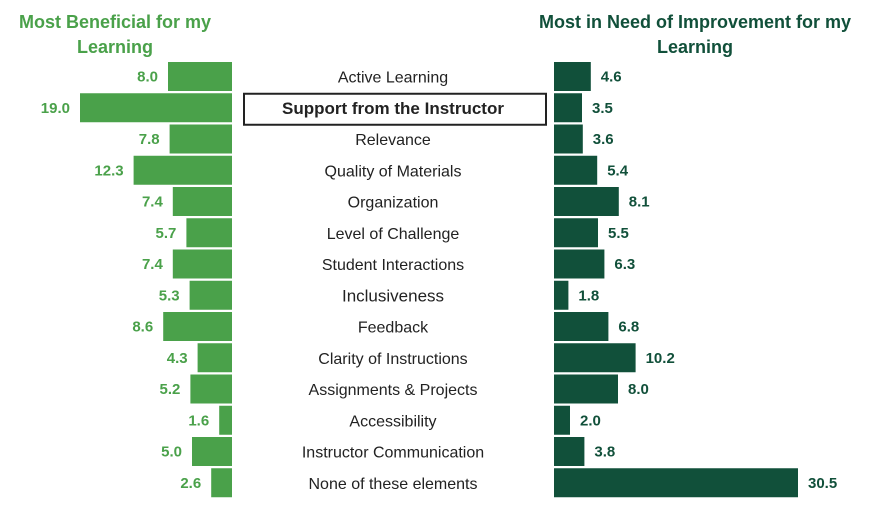 This screenshot has width=890, height=516. What do you see at coordinates (624, 264) in the screenshot?
I see `value-label-improvement: 6.3` at bounding box center [624, 264].